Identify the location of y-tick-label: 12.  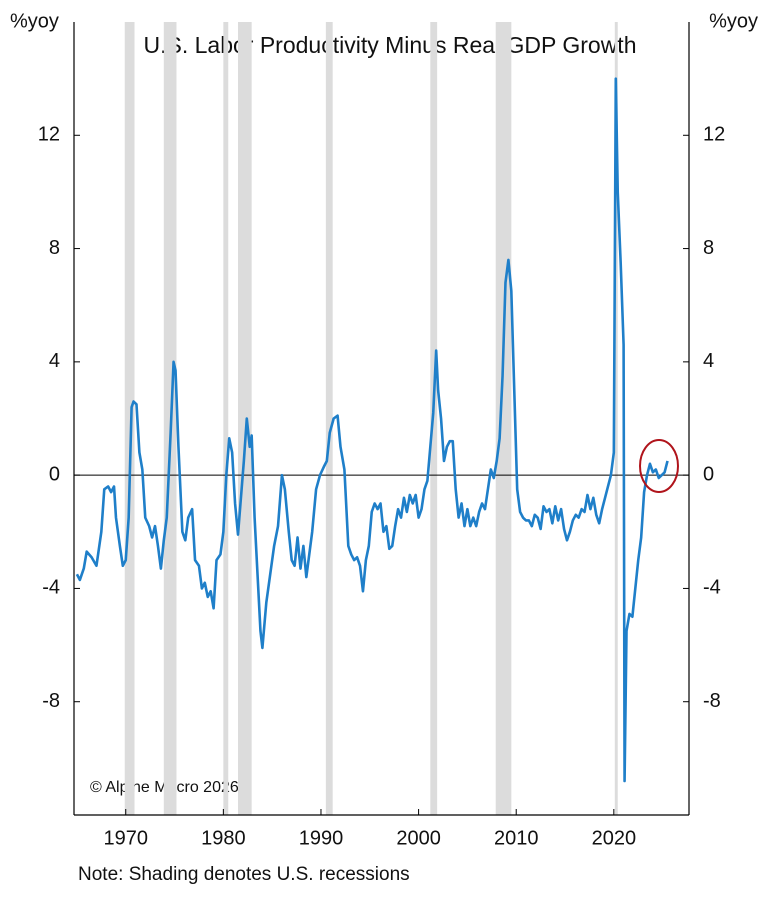
(49, 135).